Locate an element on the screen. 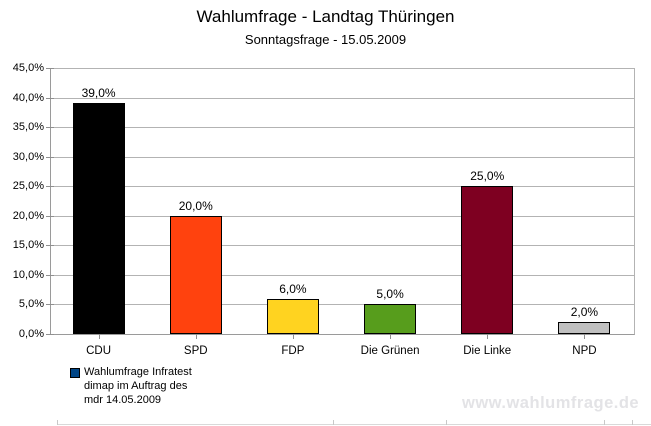 The width and height of the screenshot is (651, 426). bar-spd is located at coordinates (195, 274).